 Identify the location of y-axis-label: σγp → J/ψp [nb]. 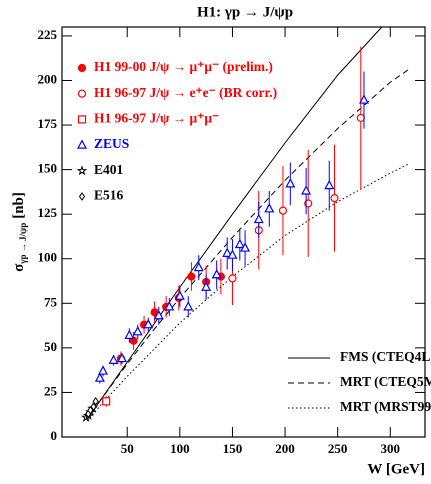
(19, 232).